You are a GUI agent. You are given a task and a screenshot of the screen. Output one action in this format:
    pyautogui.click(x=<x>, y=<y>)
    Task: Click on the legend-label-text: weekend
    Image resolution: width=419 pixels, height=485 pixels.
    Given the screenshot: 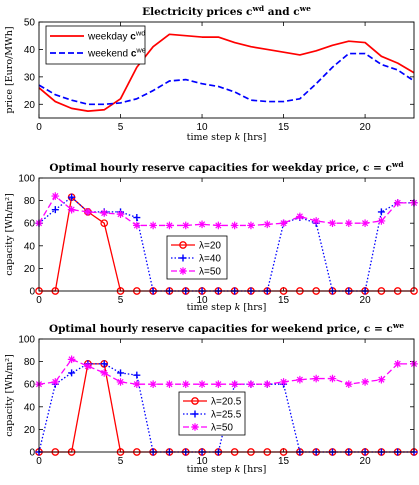 What is the action you would take?
    pyautogui.click(x=109, y=54)
    